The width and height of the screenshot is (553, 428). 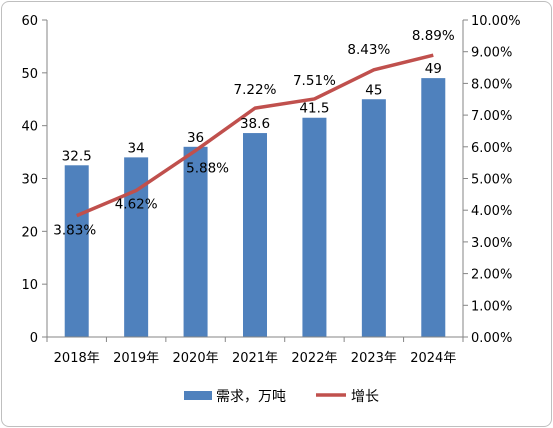 What do you see at coordinates (491, 211) in the screenshot?
I see `right-tick-label-4: 4.00%` at bounding box center [491, 211].